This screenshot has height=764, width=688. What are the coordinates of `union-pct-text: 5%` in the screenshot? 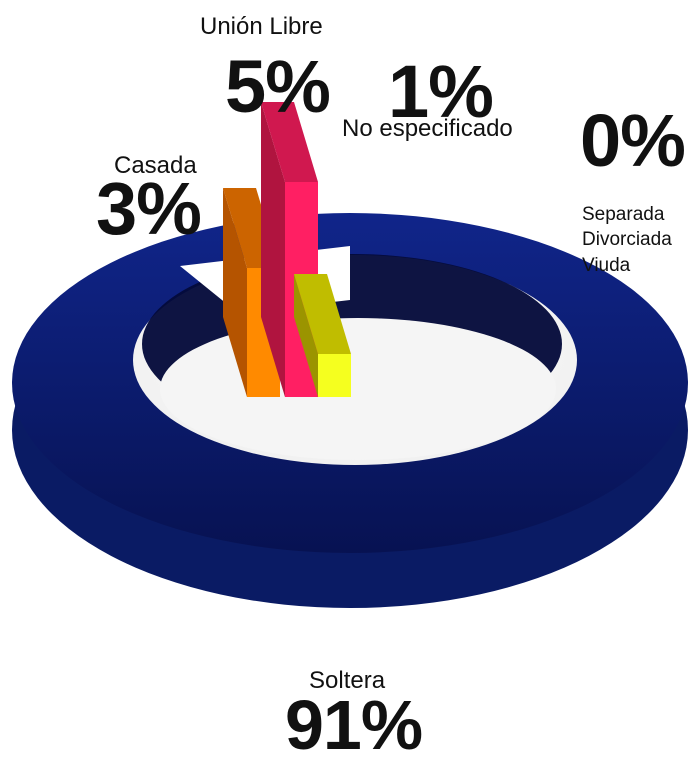 It's located at (278, 86).